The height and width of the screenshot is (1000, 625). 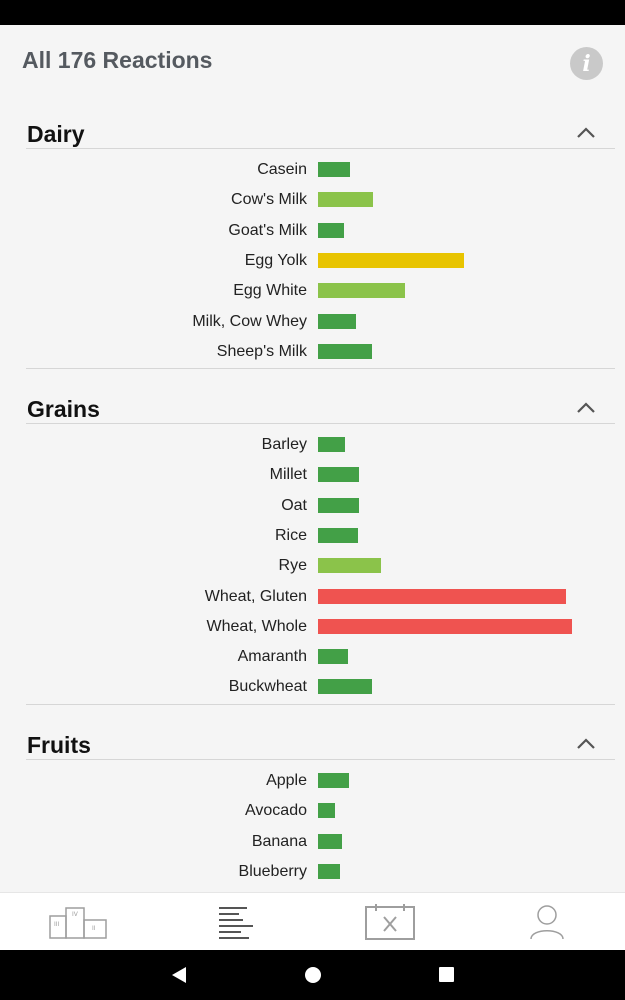 I want to click on reaction-label: Casein, so click(x=282, y=169).